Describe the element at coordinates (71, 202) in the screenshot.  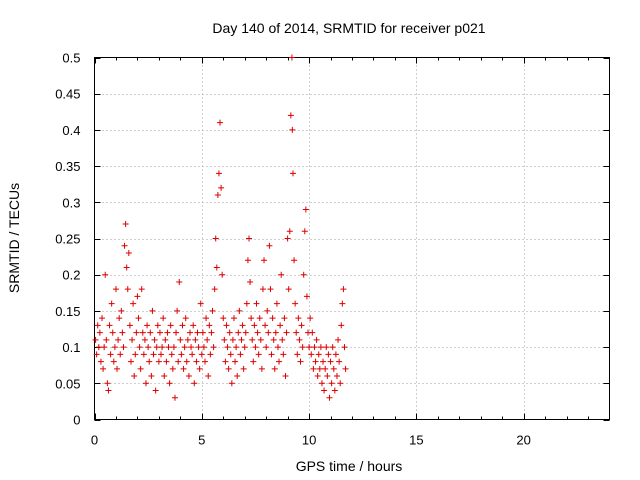
I see `y-tick-label: 0.3` at that location.